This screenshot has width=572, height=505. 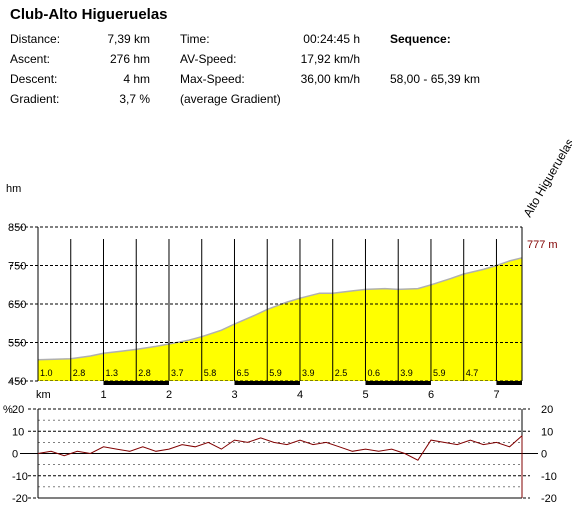 What do you see at coordinates (365, 395) in the screenshot?
I see `distance-tick-label: 5` at bounding box center [365, 395].